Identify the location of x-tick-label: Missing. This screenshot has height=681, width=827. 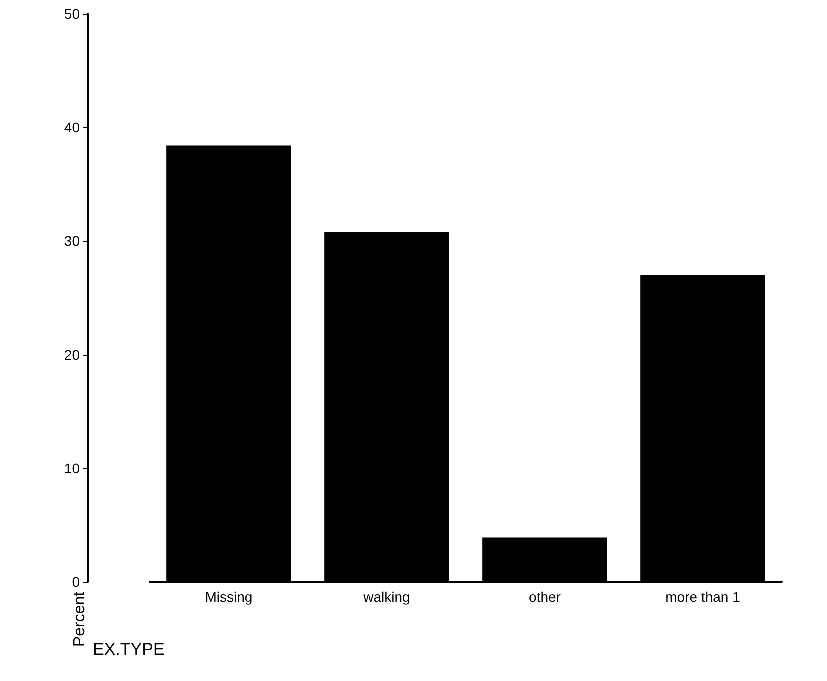
(229, 597).